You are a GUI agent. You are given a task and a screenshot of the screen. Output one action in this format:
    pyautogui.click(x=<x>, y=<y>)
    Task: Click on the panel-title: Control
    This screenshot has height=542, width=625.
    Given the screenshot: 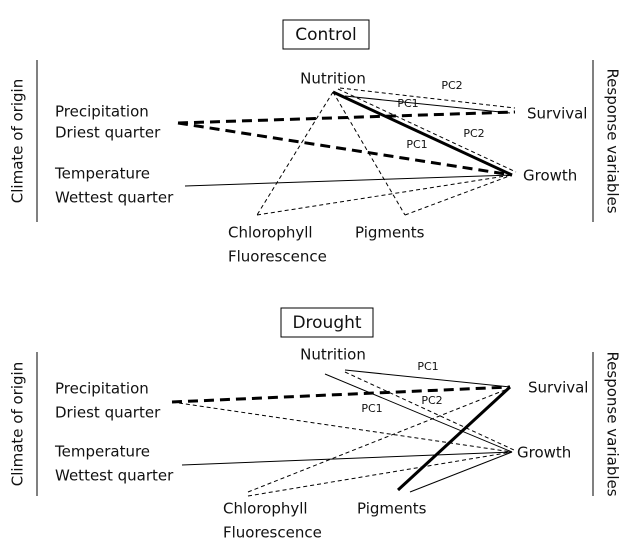 What is the action you would take?
    pyautogui.click(x=325, y=35)
    